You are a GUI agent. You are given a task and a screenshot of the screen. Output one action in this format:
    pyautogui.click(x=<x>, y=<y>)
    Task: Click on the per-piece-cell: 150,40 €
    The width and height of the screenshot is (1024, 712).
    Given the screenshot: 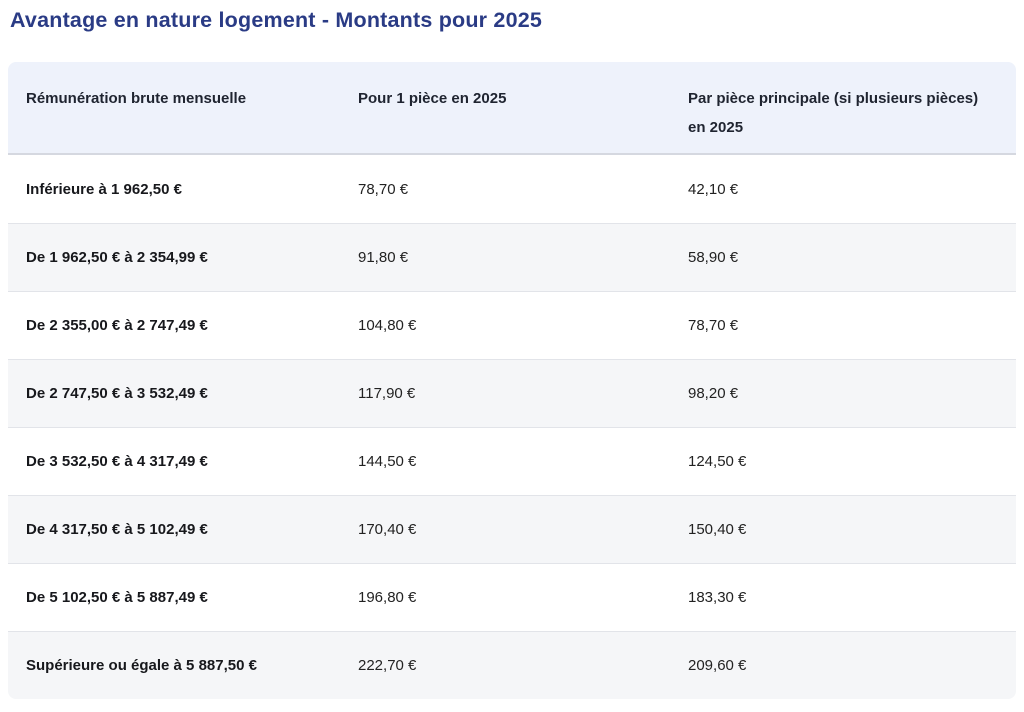 What is the action you would take?
    pyautogui.click(x=843, y=529)
    